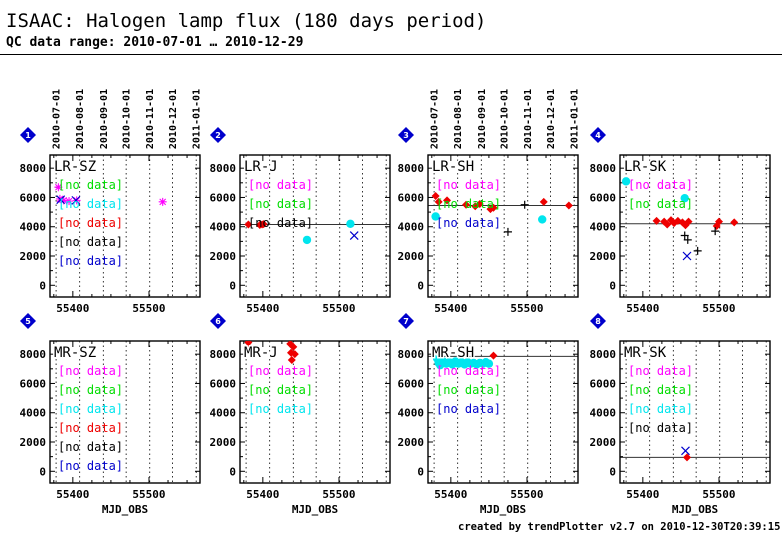 The width and height of the screenshot is (782, 542). What do you see at coordinates (104, 119) in the screenshot?
I see `date-tick-label: 2010-09-01` at bounding box center [104, 119].